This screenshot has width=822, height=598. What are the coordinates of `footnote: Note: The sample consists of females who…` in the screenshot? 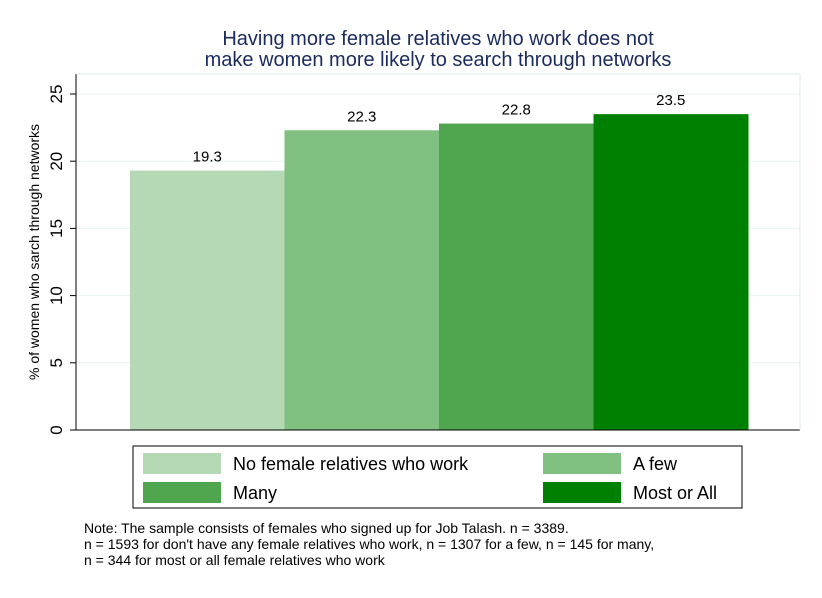 It's located at (444, 544).